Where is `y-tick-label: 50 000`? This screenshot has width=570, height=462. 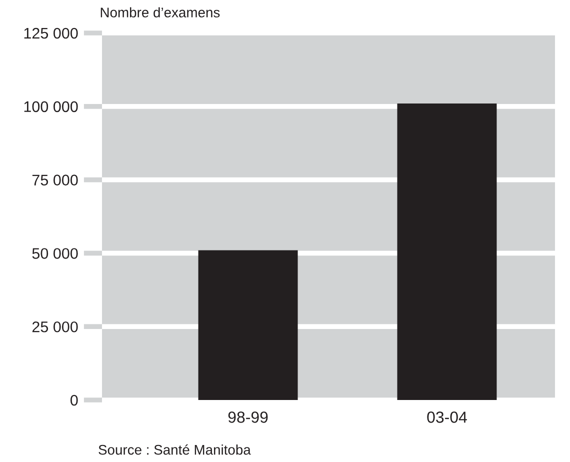 y-tick-label: 50 000 is located at coordinates (55, 253).